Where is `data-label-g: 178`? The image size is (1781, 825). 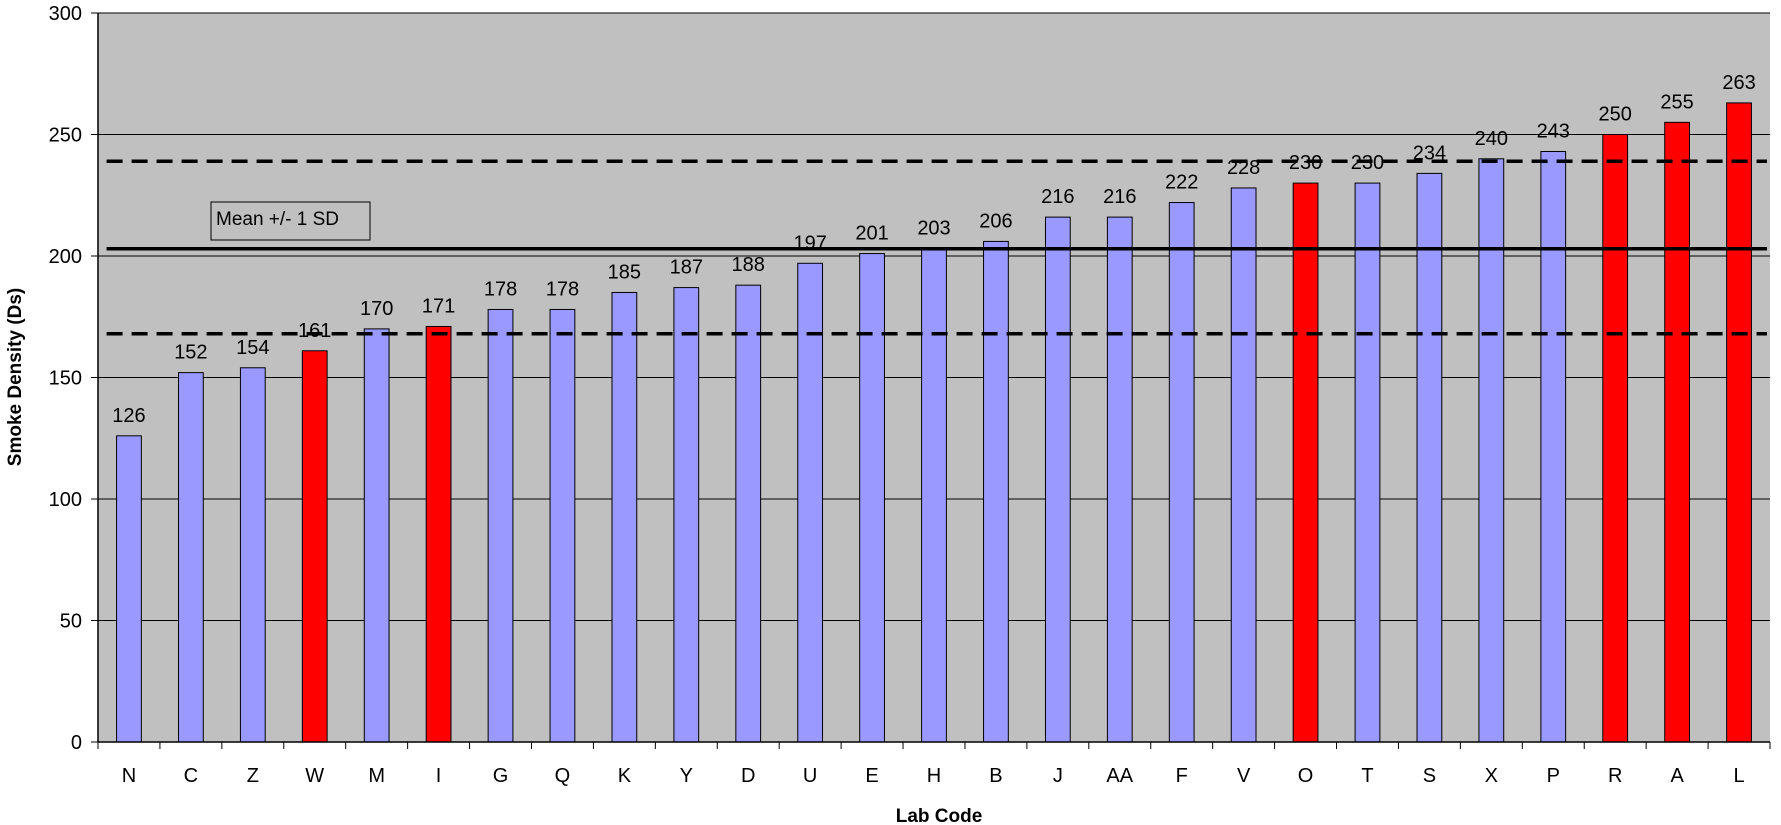
data-label-g: 178 is located at coordinates (500, 289).